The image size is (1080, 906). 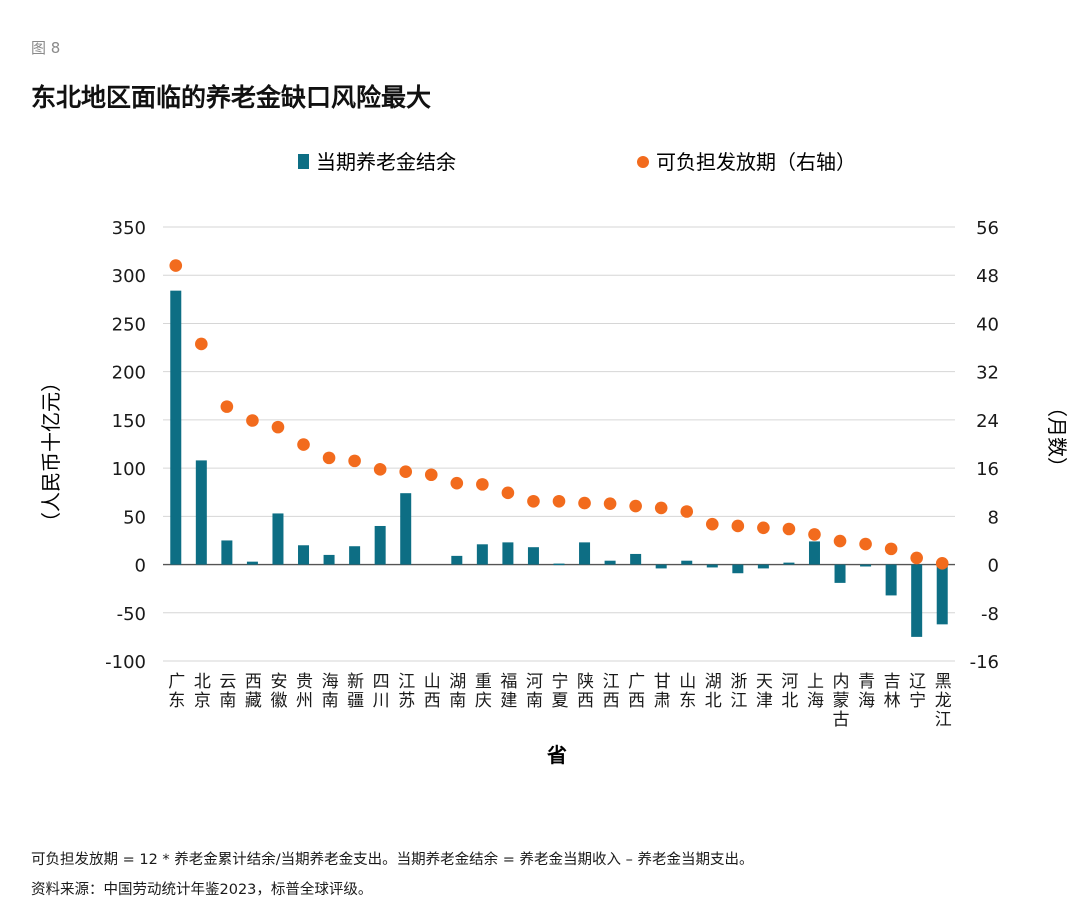 What do you see at coordinates (278, 691) in the screenshot?
I see `category-label: 安徽` at bounding box center [278, 691].